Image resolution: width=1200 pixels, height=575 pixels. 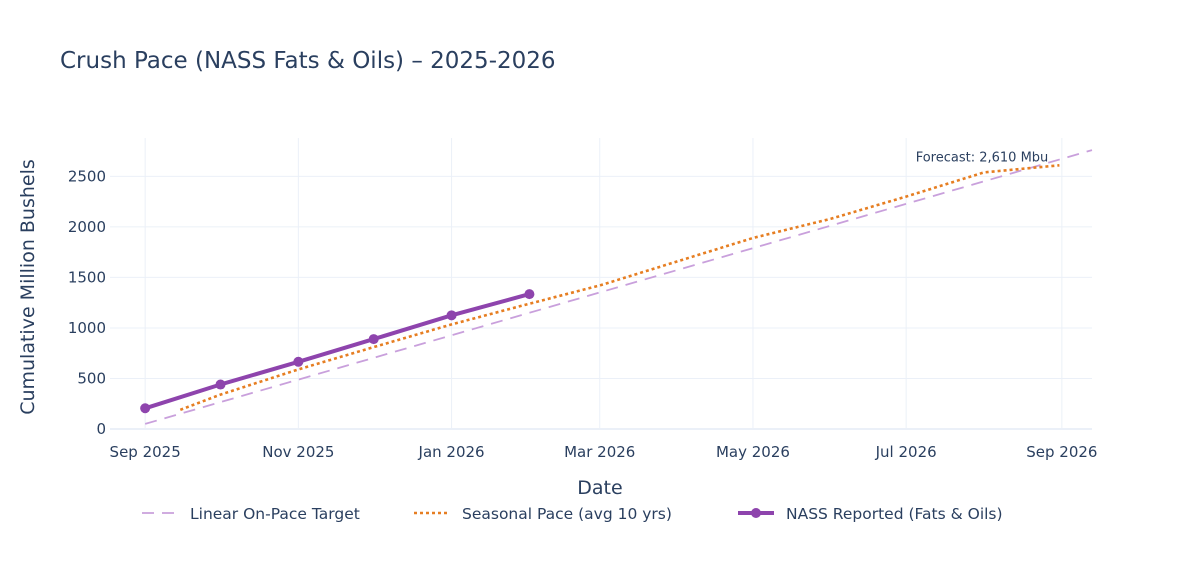 I want to click on y-tick-label: 1500, so click(x=87, y=277).